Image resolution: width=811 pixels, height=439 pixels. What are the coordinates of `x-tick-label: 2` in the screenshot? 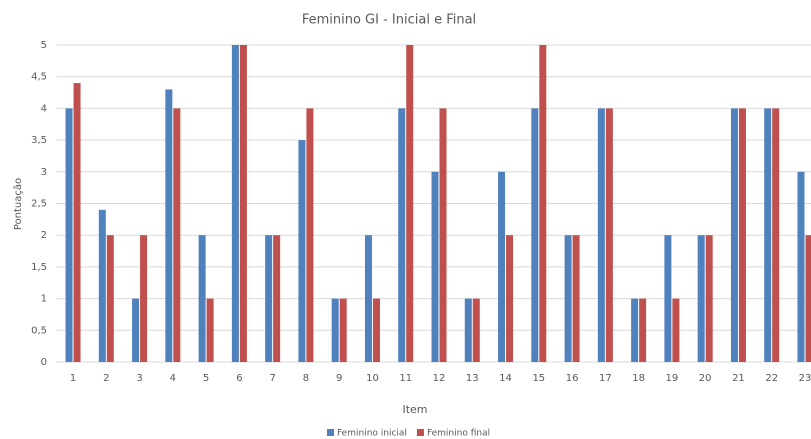 It's located at (106, 378).